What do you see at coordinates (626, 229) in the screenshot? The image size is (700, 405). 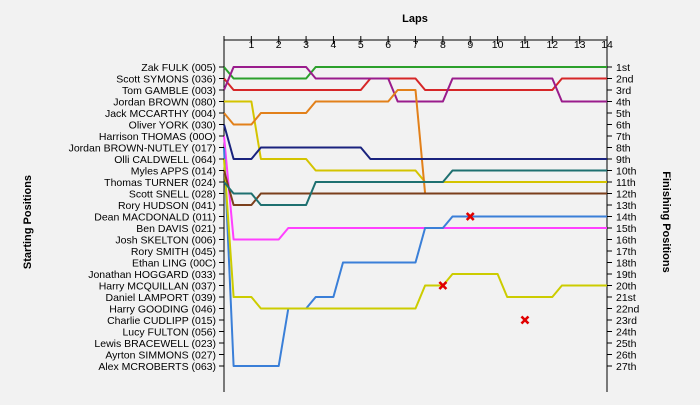 I see `finish-label: 15th` at bounding box center [626, 229].